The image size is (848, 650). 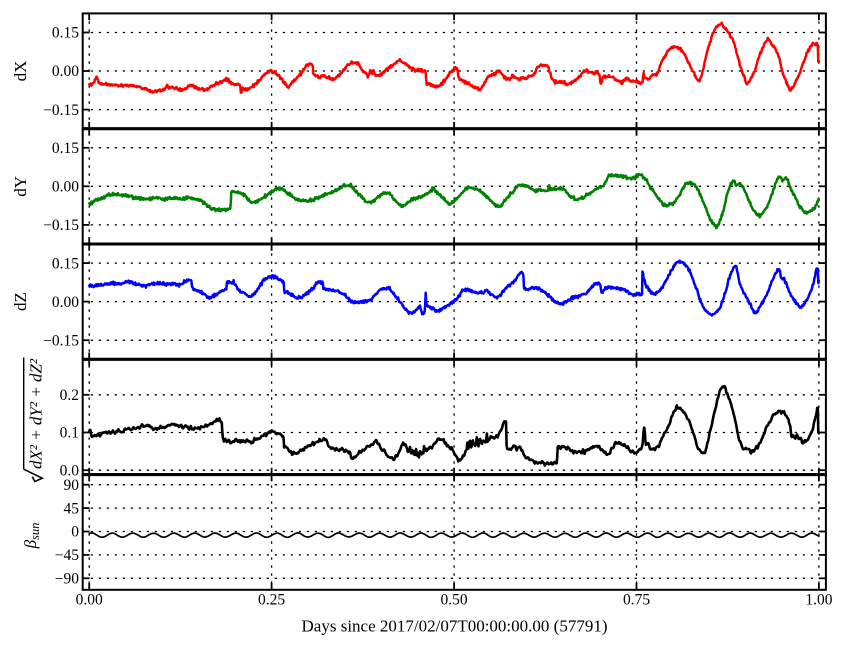 What do you see at coordinates (67, 555) in the screenshot?
I see `svg-text: −45` at bounding box center [67, 555].